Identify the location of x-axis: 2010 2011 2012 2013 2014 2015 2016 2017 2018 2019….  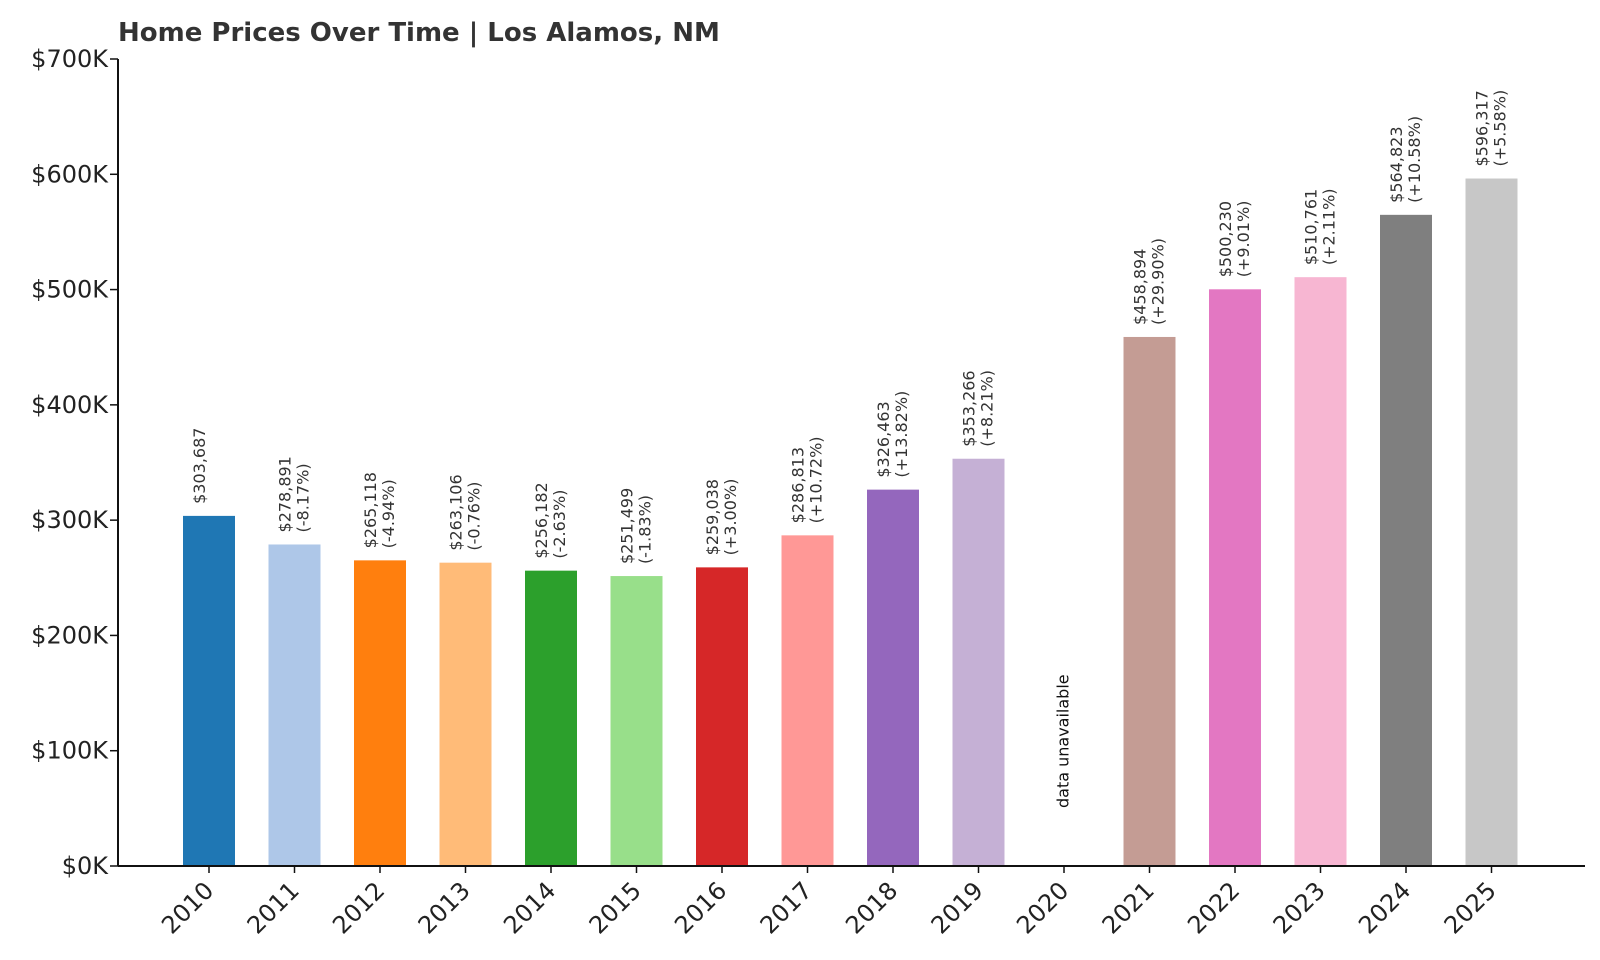
(851, 902).